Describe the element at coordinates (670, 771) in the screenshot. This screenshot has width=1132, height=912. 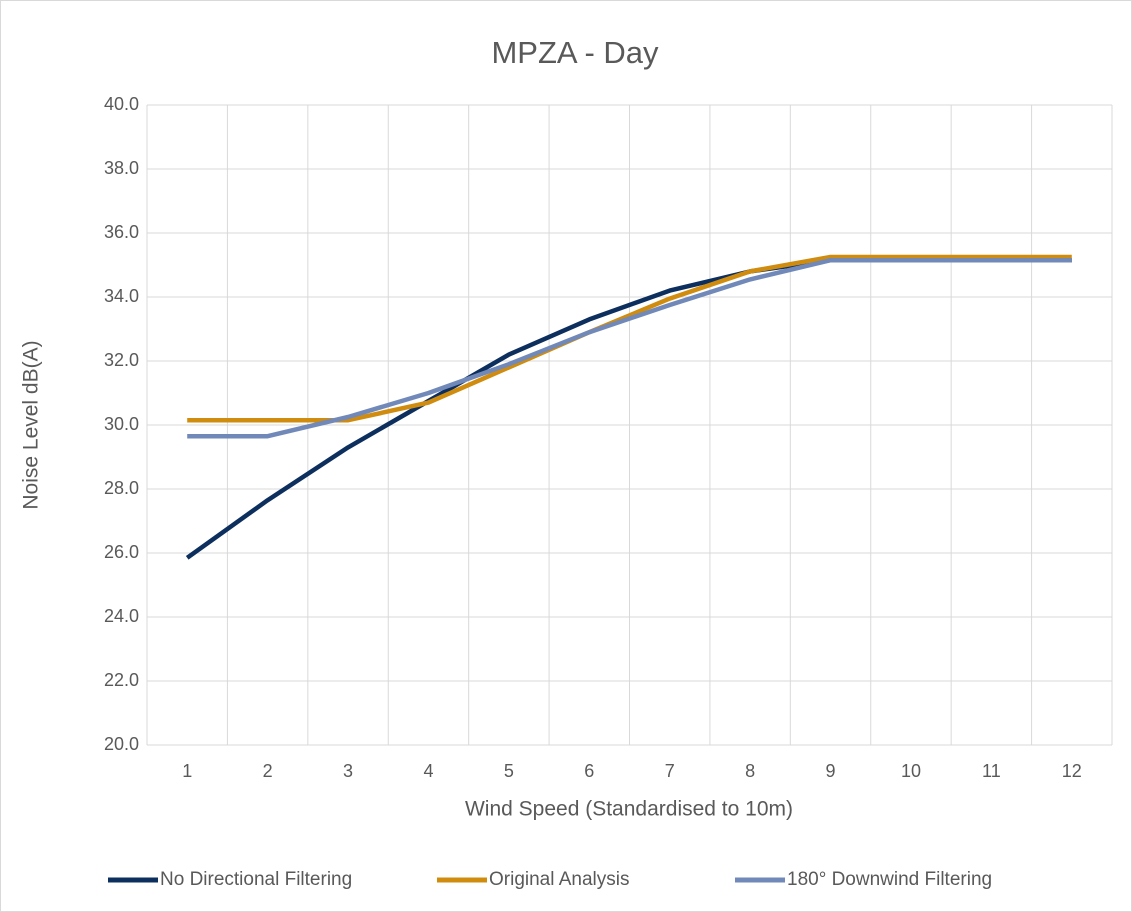
I see `x-tick-label: 7` at that location.